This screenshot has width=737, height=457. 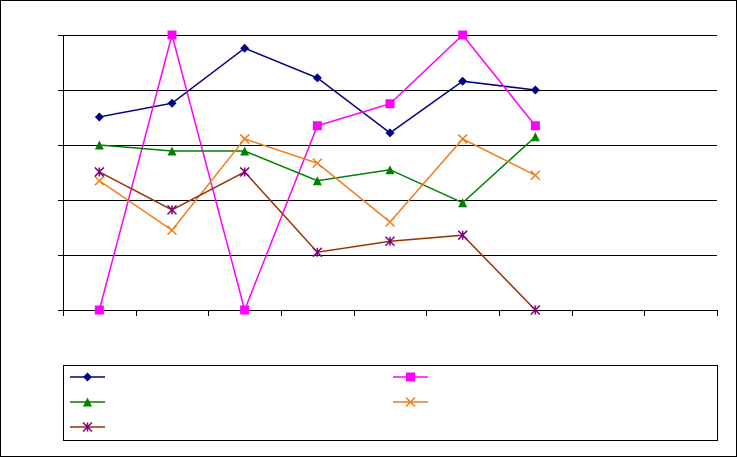 I want to click on legend-box, so click(x=390, y=403).